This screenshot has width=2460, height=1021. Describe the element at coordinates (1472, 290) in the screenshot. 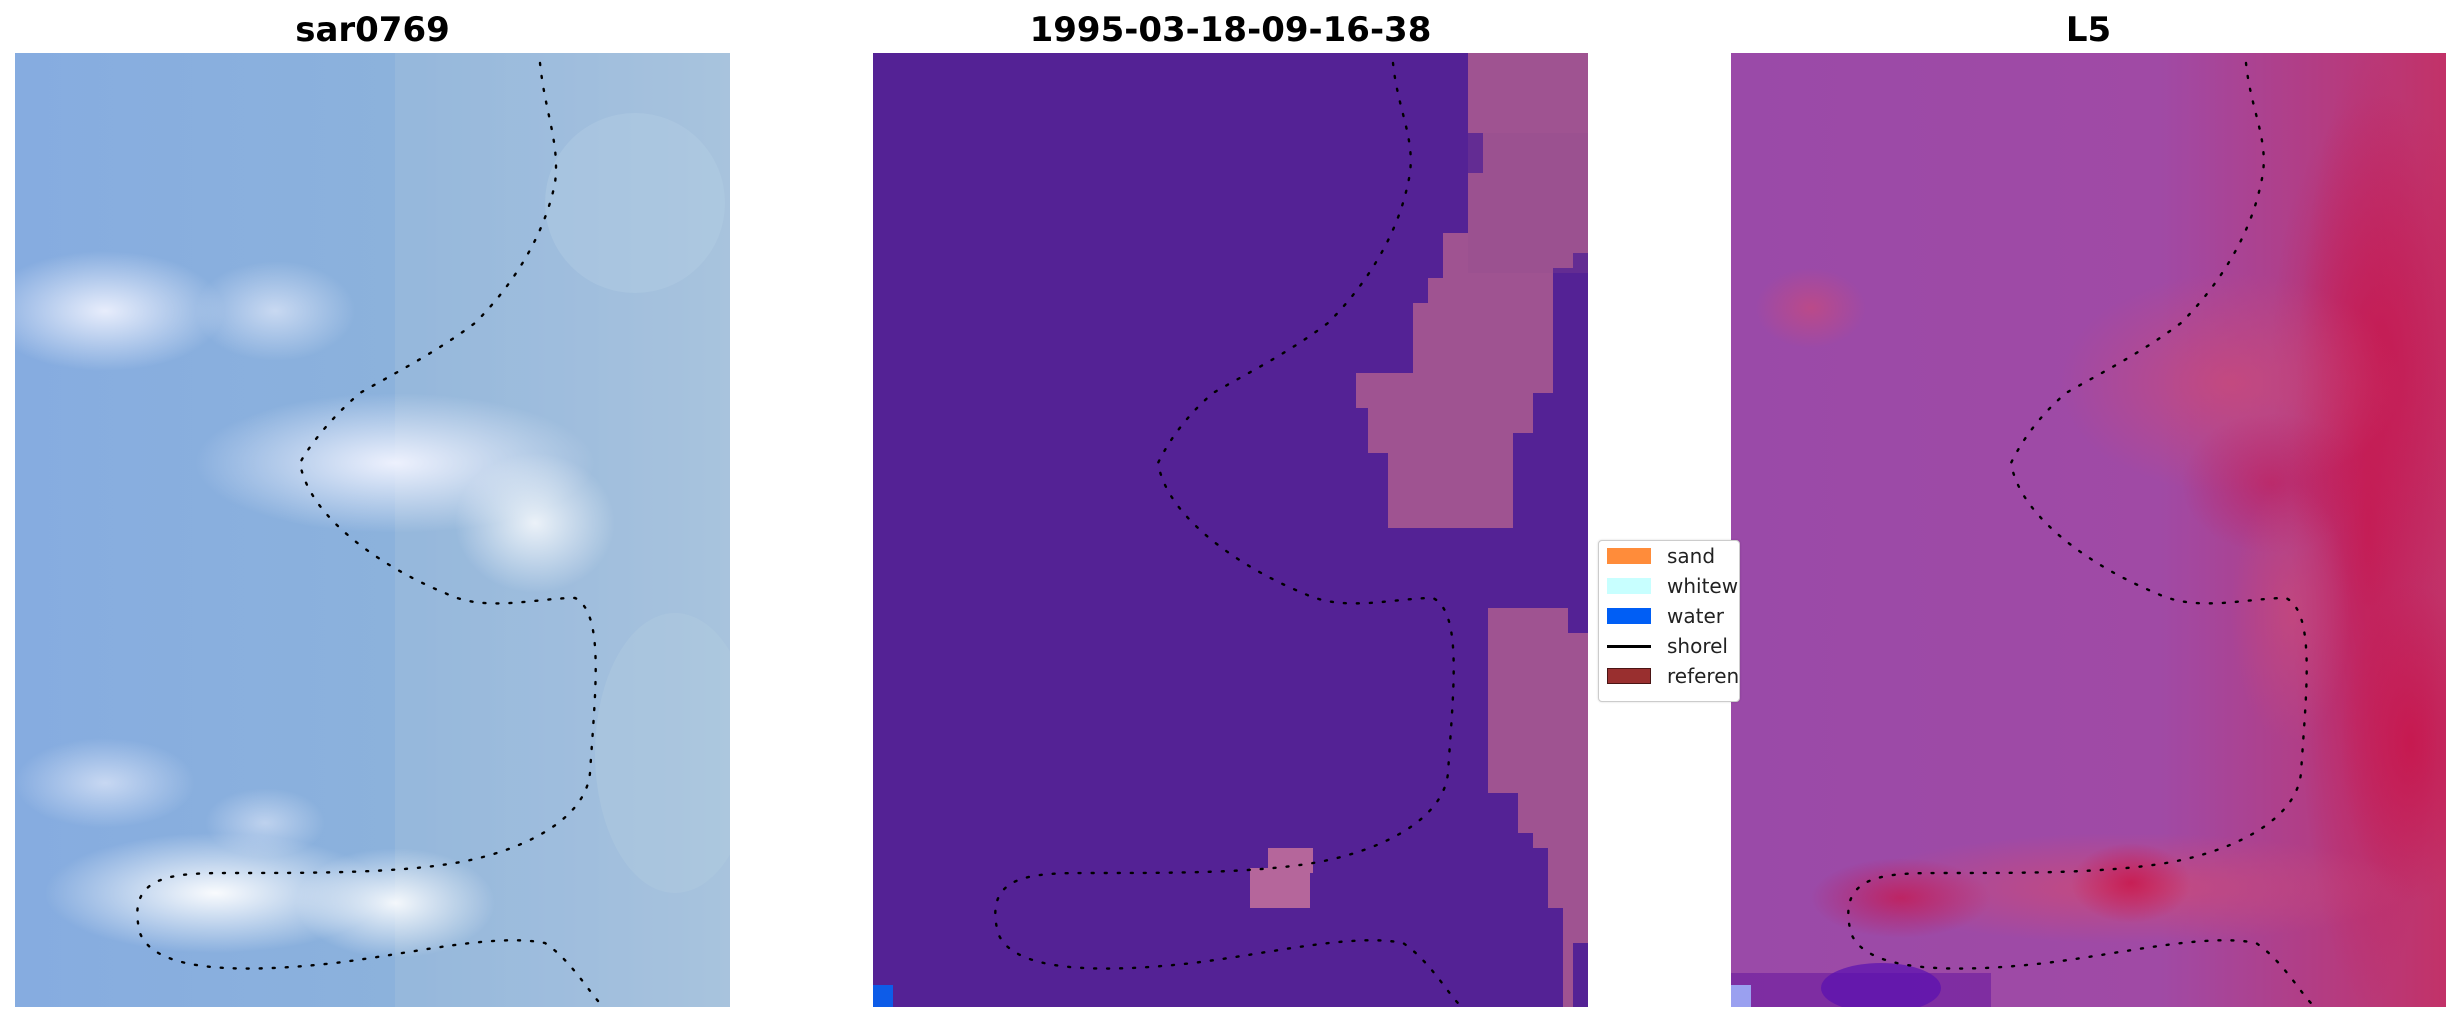

I see `sand-region-upper` at that location.